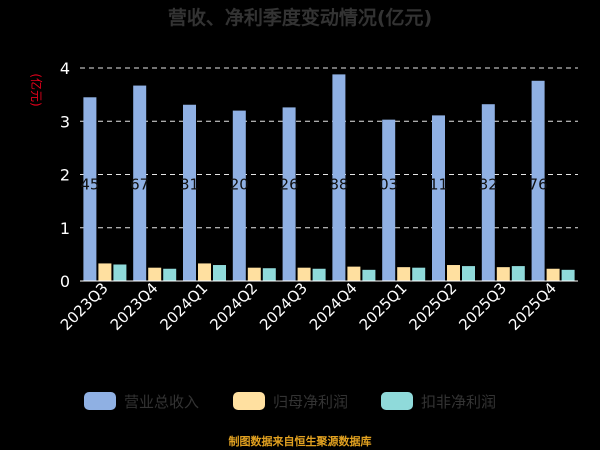 Image resolution: width=600 pixels, height=450 pixels. Describe the element at coordinates (239, 184) in the screenshot. I see `data-label: 20` at that location.